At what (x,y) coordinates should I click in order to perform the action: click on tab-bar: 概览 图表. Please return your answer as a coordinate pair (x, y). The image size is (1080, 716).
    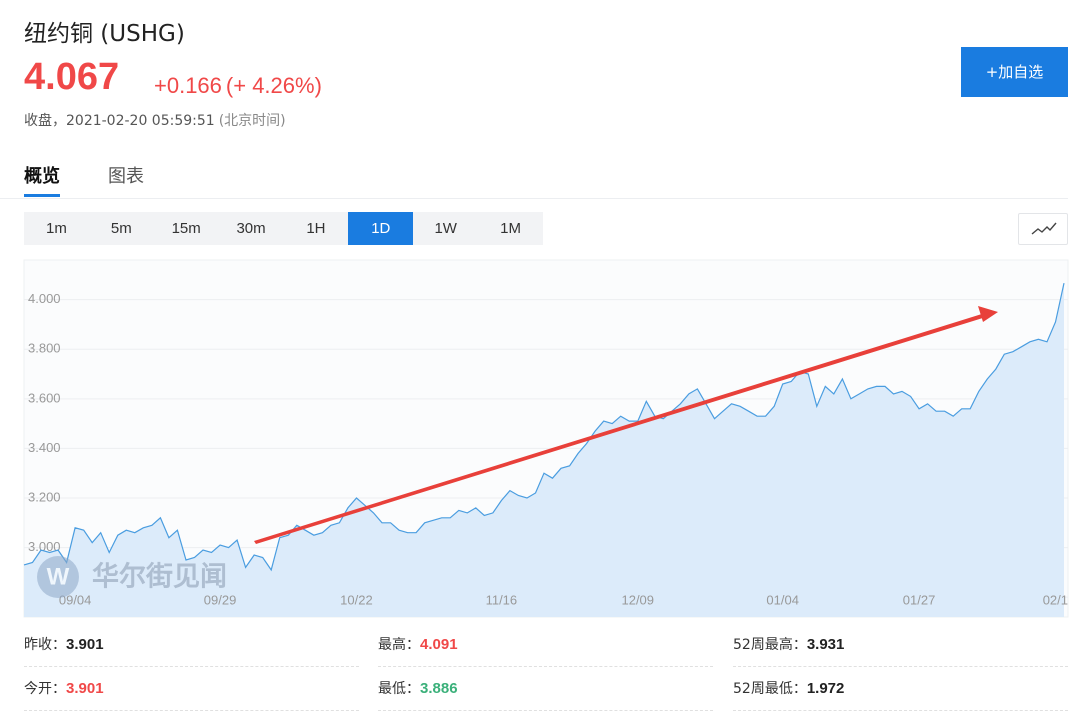
    Looking at the image, I should click on (534, 178).